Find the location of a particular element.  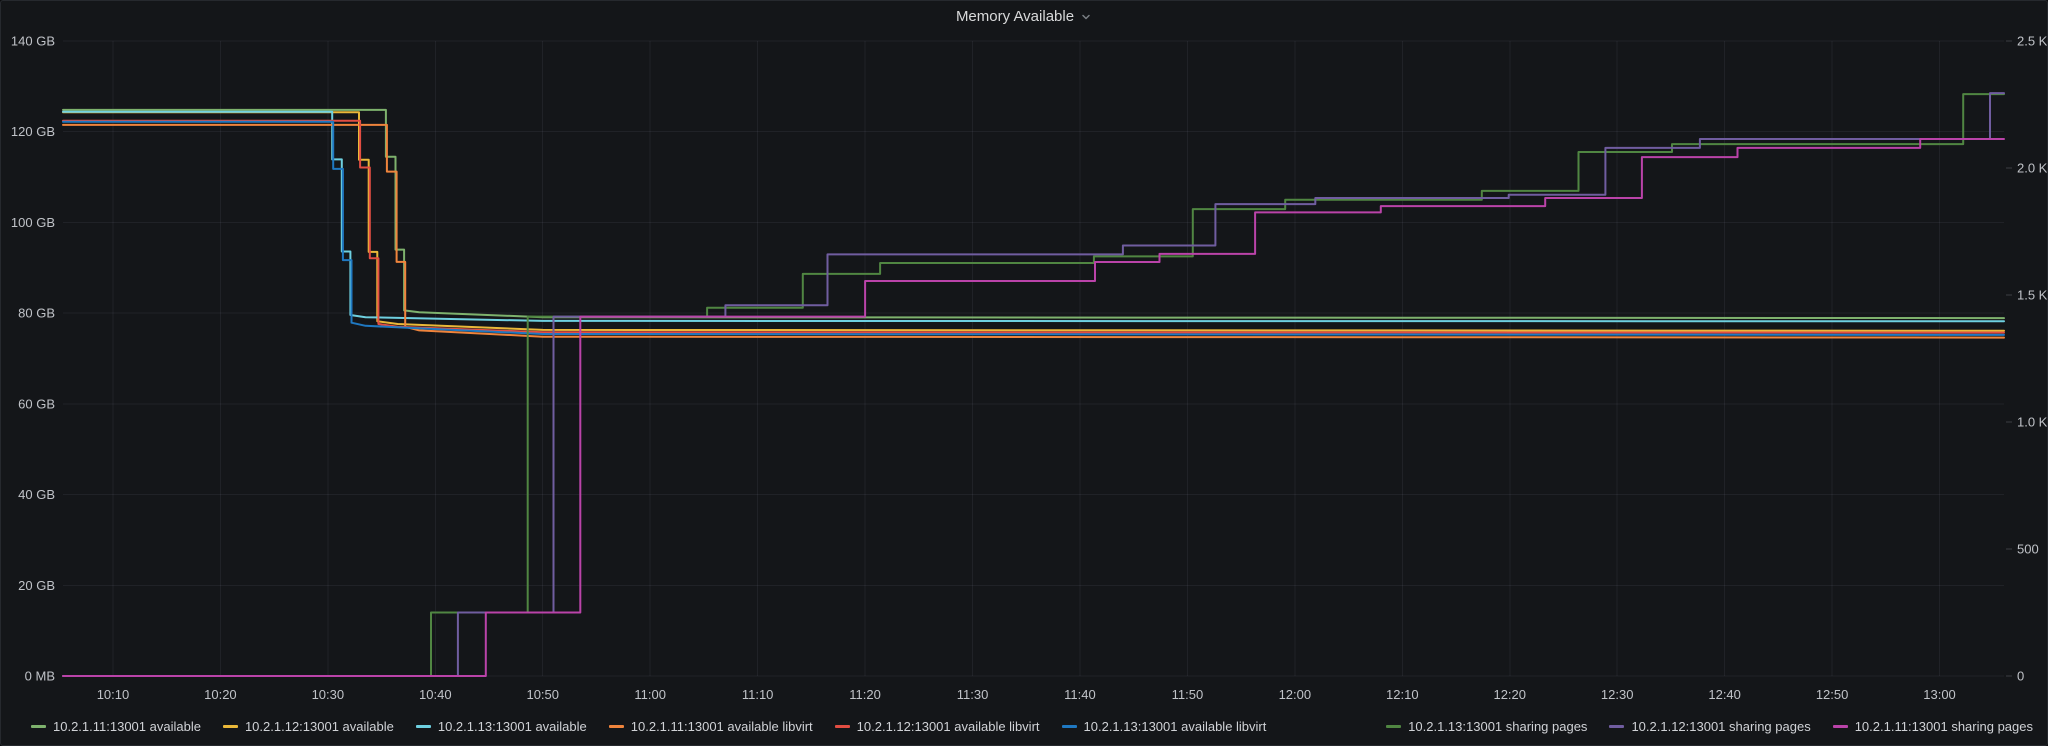

x-tick-label: 10:50 is located at coordinates (542, 694).